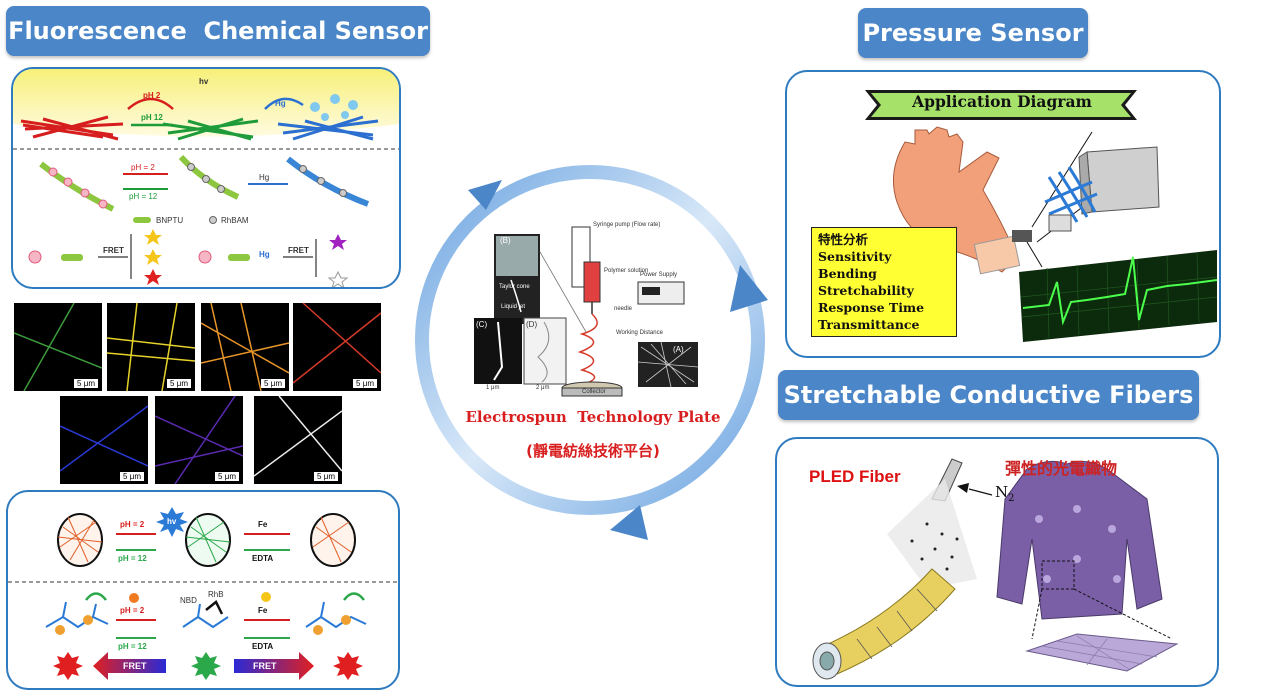 The image size is (1269, 691). I want to click on trait-5: Transmittance, so click(869, 324).